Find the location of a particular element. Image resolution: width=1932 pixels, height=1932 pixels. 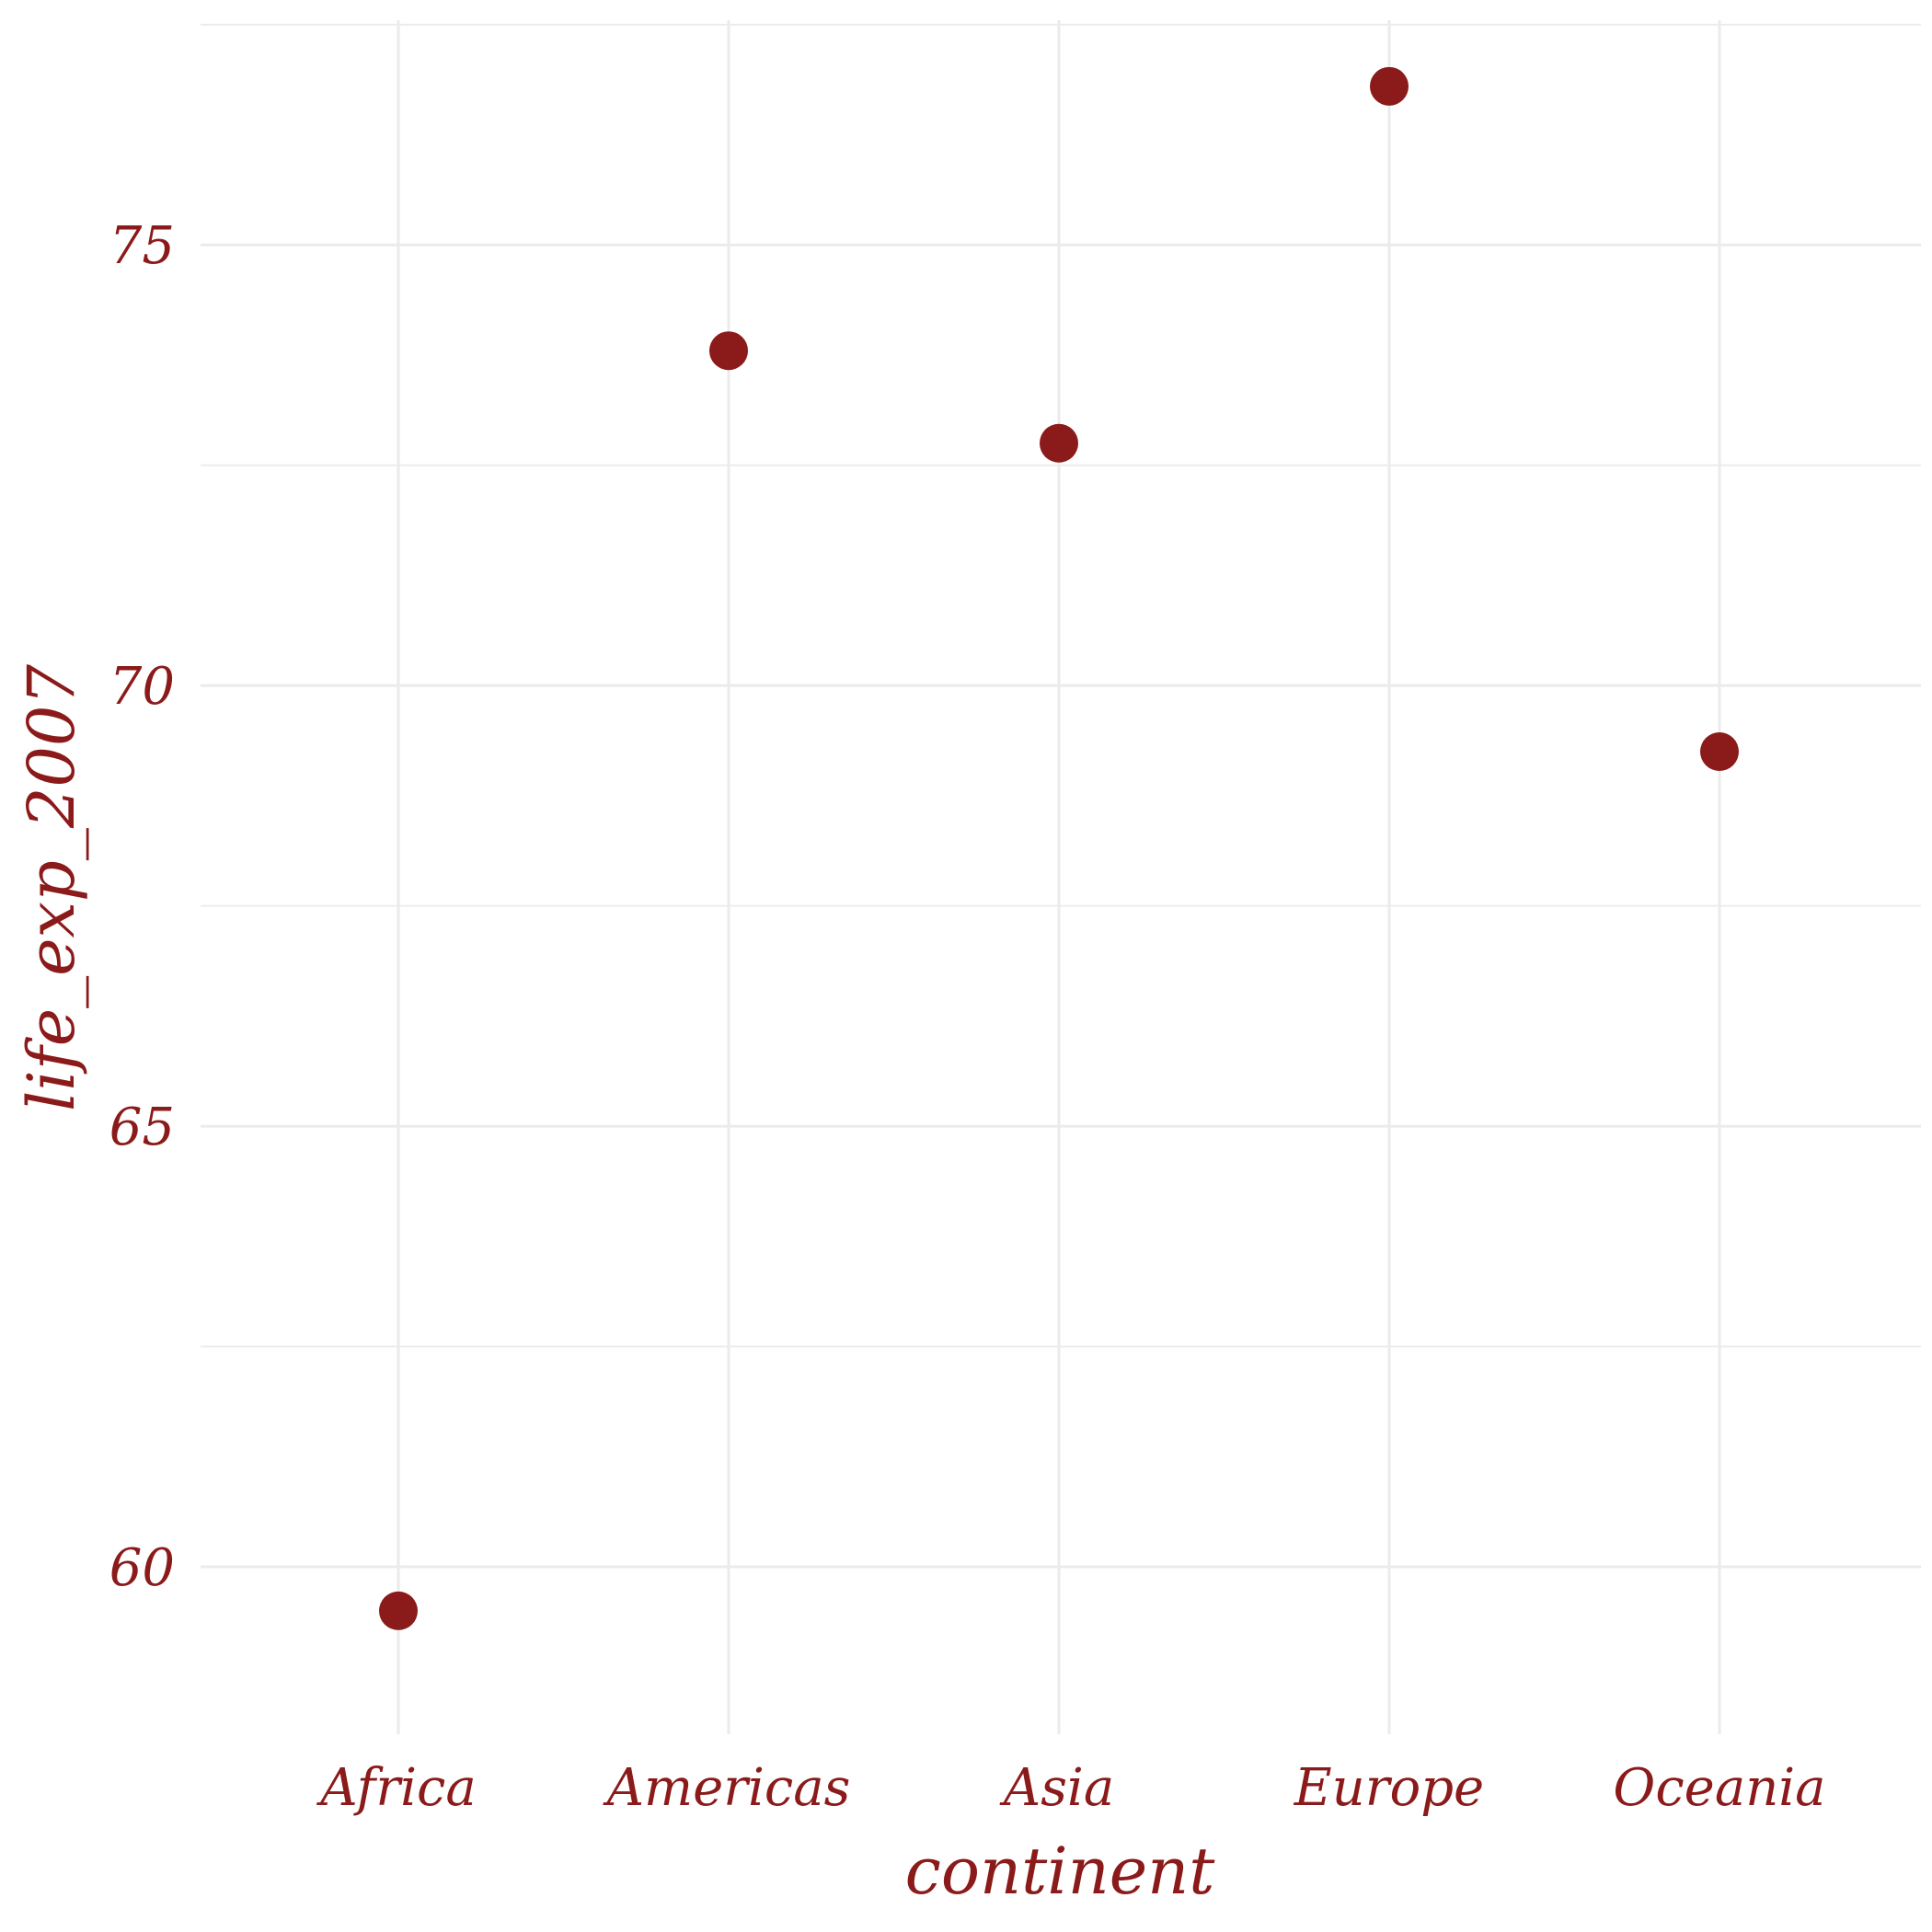

x-tick-label: Oceania is located at coordinates (1719, 1788).